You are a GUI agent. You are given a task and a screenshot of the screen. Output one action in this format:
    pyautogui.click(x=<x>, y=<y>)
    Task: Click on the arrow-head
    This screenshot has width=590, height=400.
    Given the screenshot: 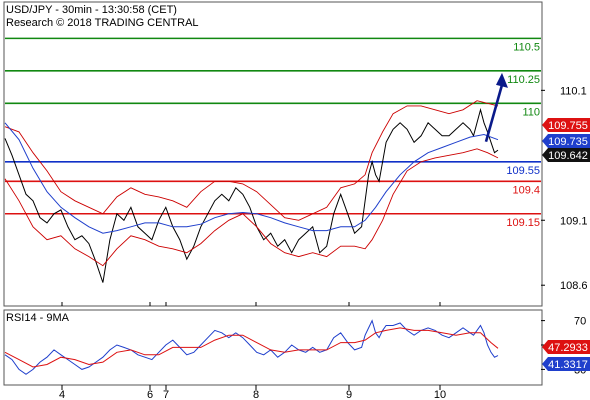 What is the action you would take?
    pyautogui.click(x=502, y=80)
    